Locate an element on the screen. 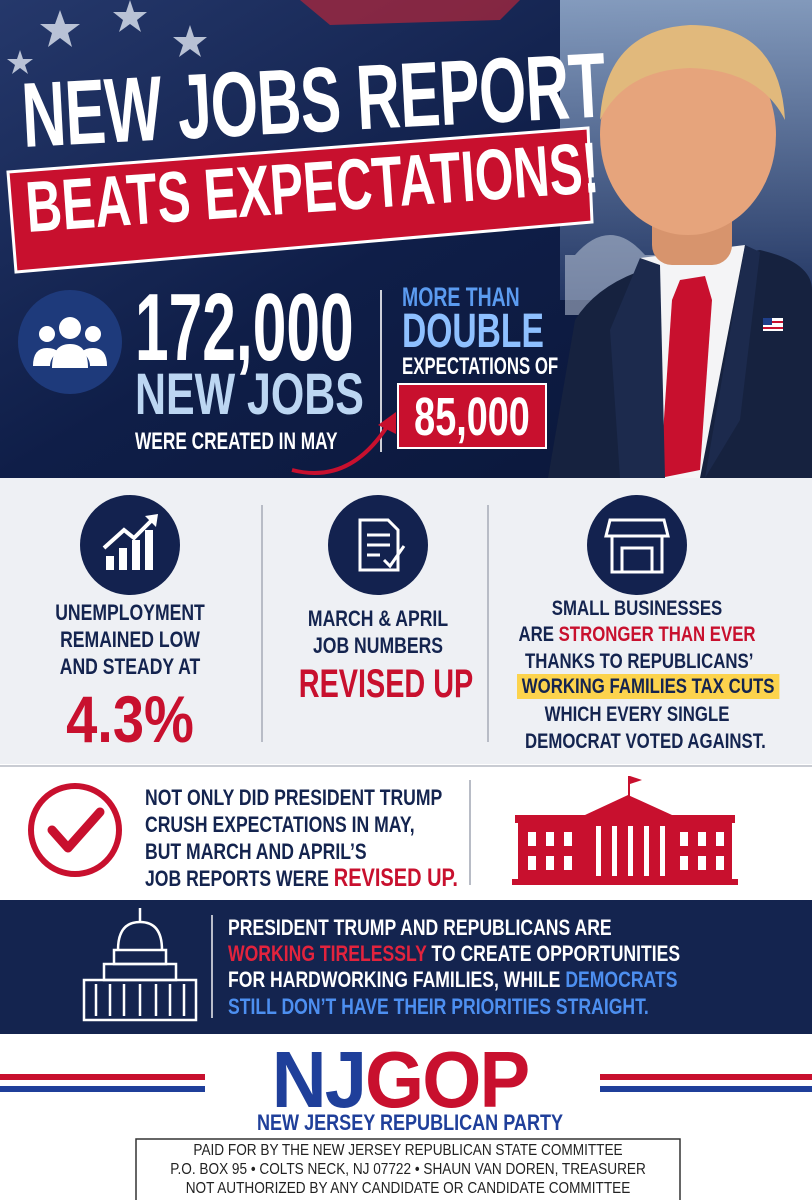 This screenshot has width=812, height=1200. business-tax-cuts: WORKING FAMILIES TAX CUTS is located at coordinates (648, 686).